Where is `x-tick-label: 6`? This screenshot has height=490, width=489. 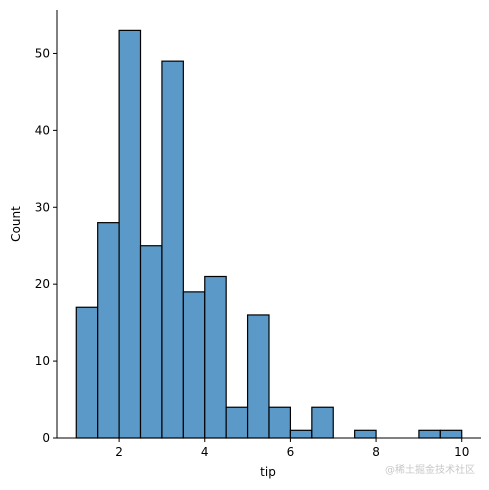 x-tick-label: 6 is located at coordinates (291, 452).